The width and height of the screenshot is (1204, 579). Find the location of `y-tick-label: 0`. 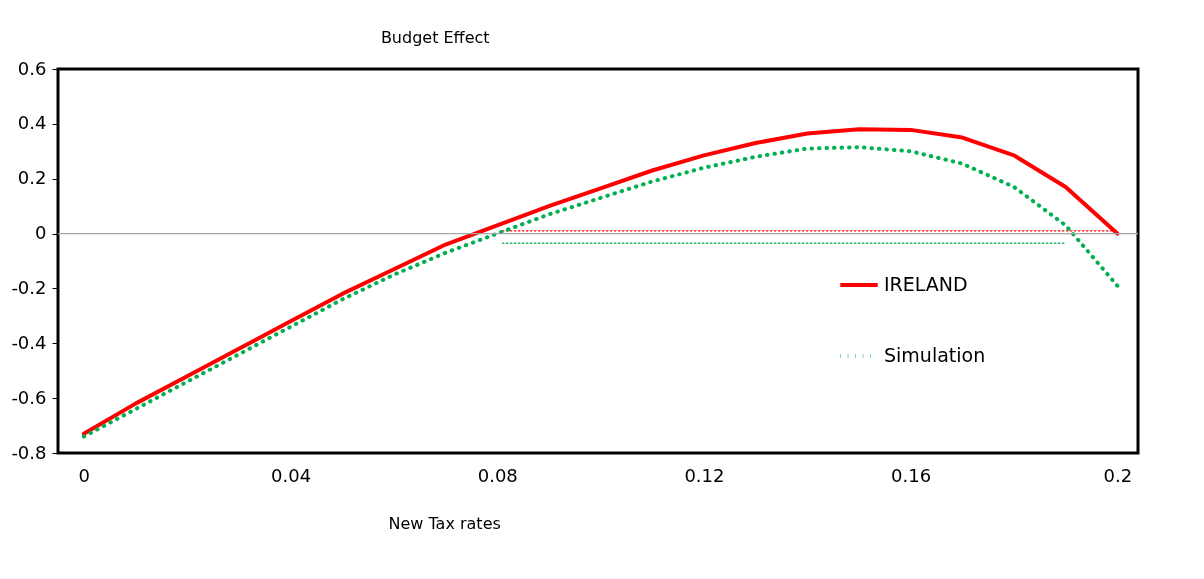

y-tick-label: 0 is located at coordinates (41, 233).